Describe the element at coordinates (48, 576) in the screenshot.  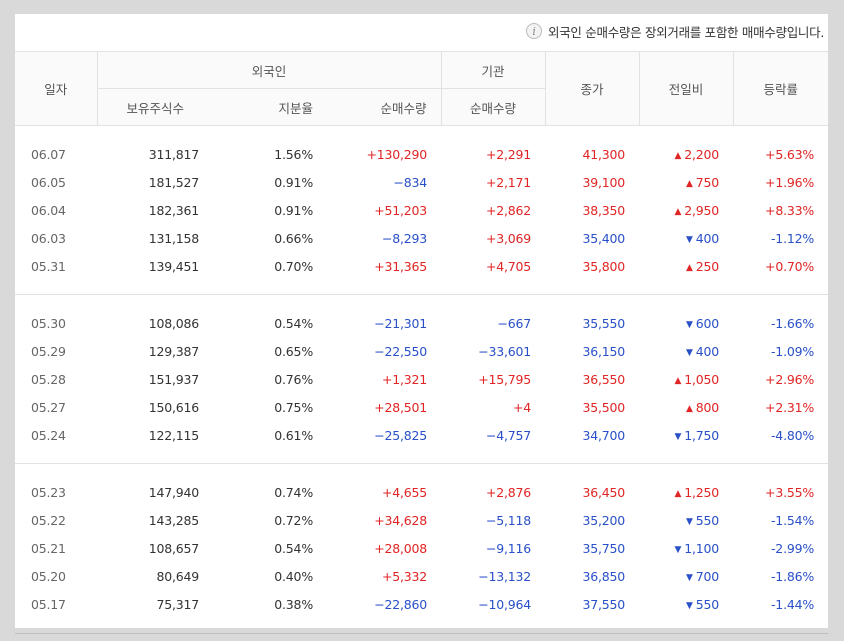
I see `cell-date: 05.20` at that location.